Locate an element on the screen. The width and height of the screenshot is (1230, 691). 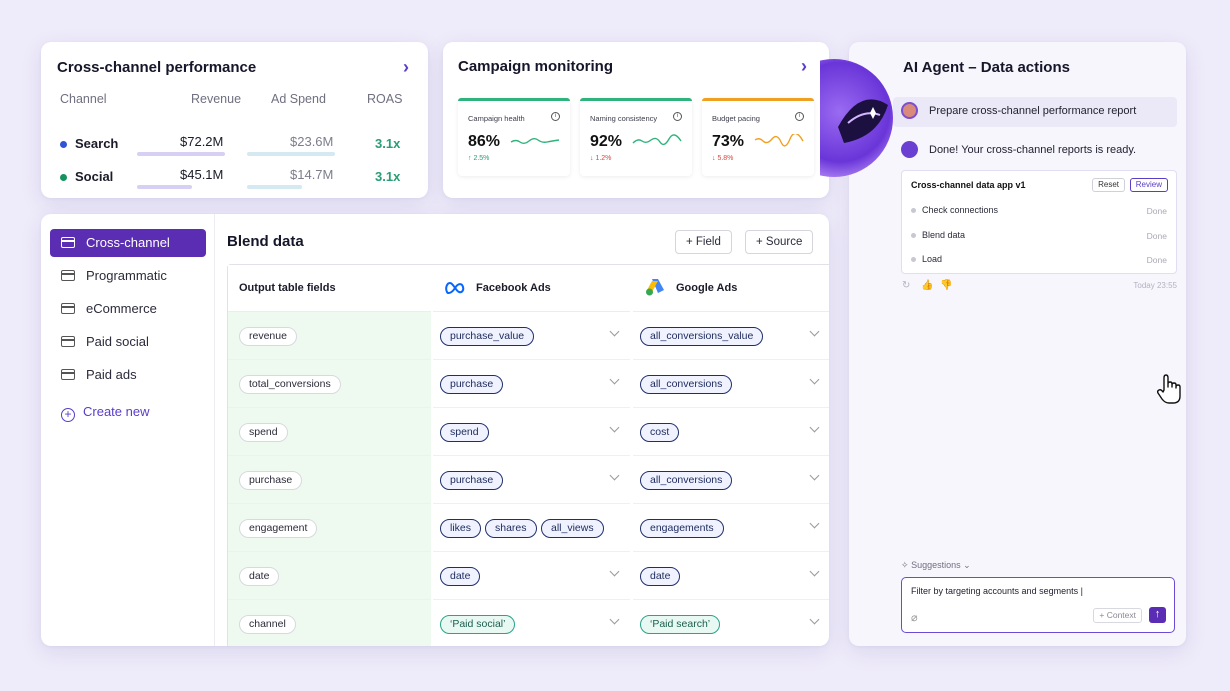
sidebar-item-paid-social: Paid social is located at coordinates (128, 342).